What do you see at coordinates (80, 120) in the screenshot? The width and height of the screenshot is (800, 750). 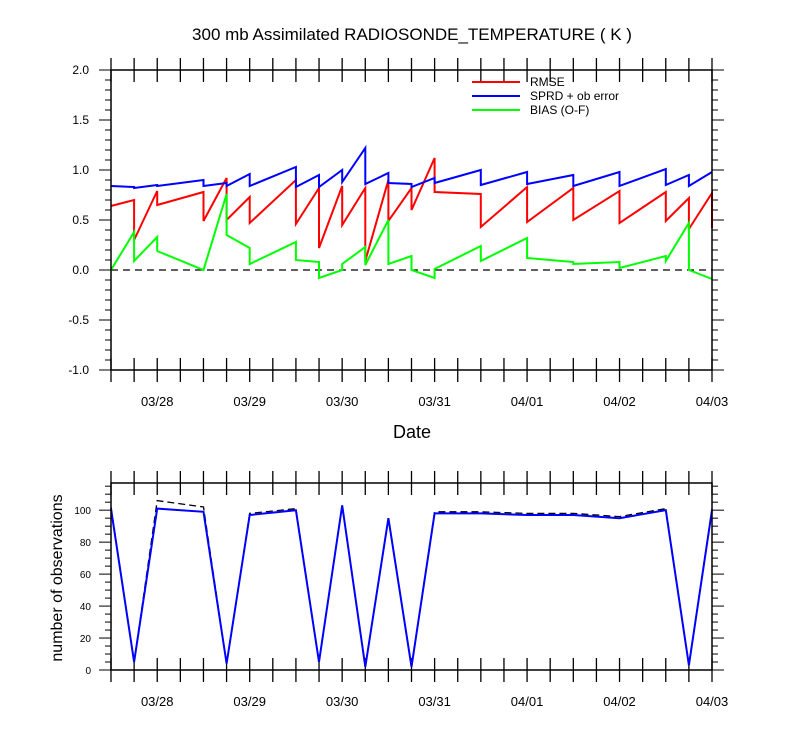 I see `y-tick-label: 1.5` at bounding box center [80, 120].